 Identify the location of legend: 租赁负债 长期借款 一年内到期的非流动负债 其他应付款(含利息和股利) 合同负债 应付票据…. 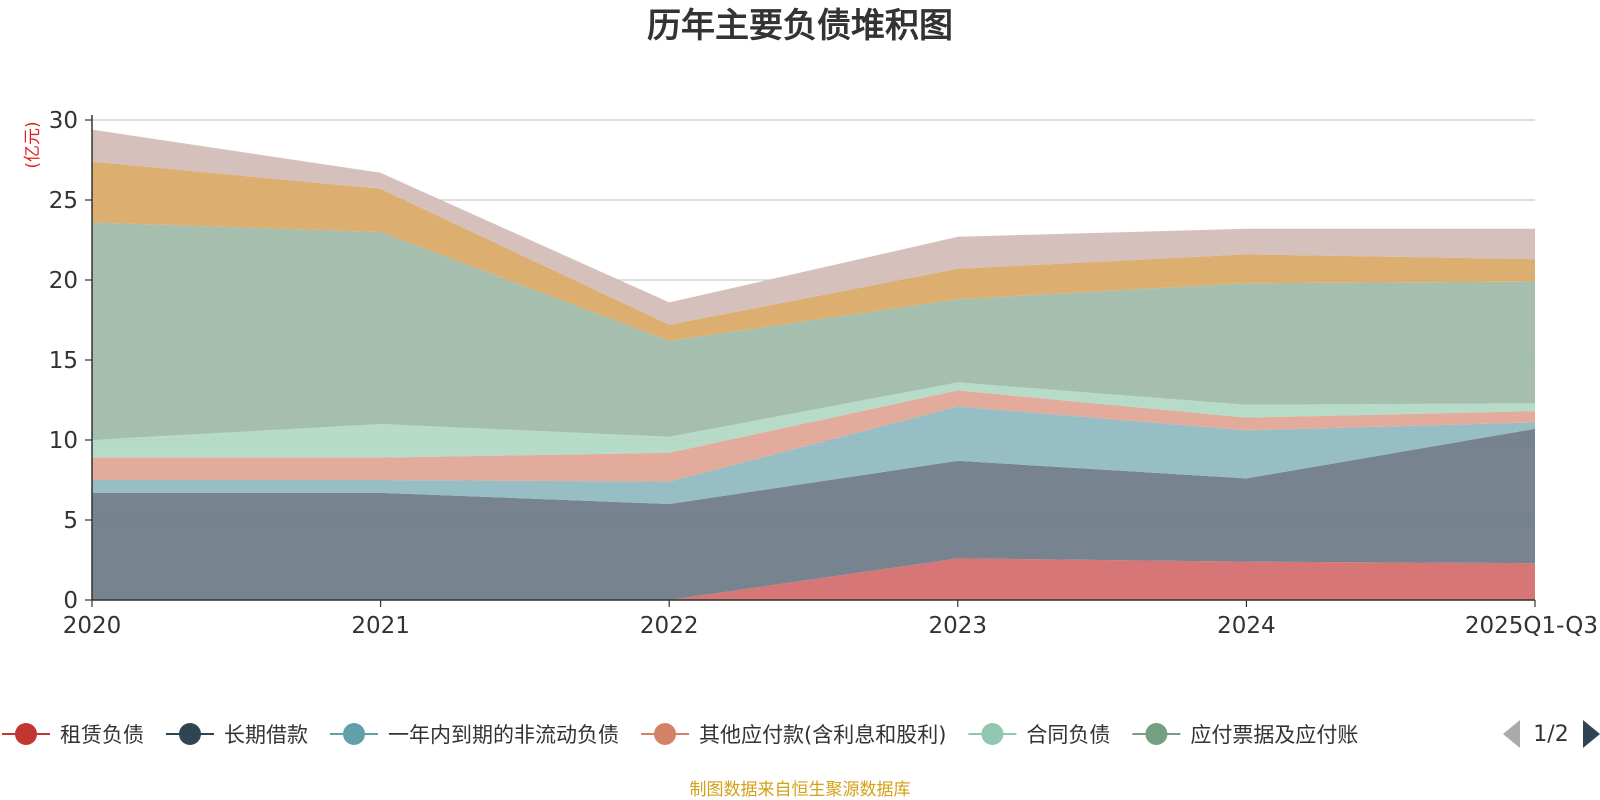
(680, 735).